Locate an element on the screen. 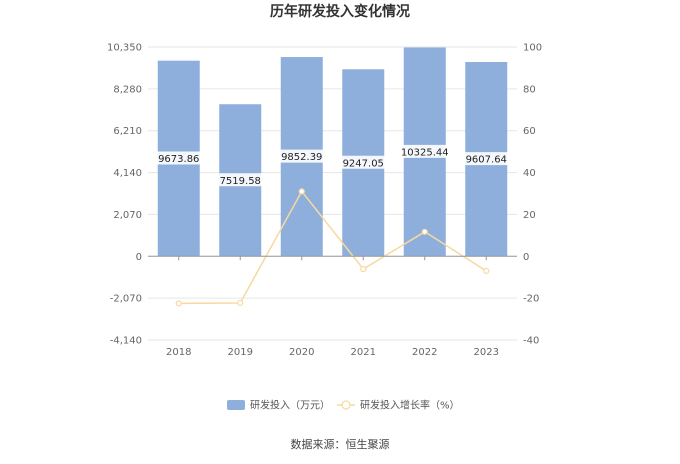 This screenshot has height=464, width=680. left-tick-label: 8,280 is located at coordinates (127, 89).